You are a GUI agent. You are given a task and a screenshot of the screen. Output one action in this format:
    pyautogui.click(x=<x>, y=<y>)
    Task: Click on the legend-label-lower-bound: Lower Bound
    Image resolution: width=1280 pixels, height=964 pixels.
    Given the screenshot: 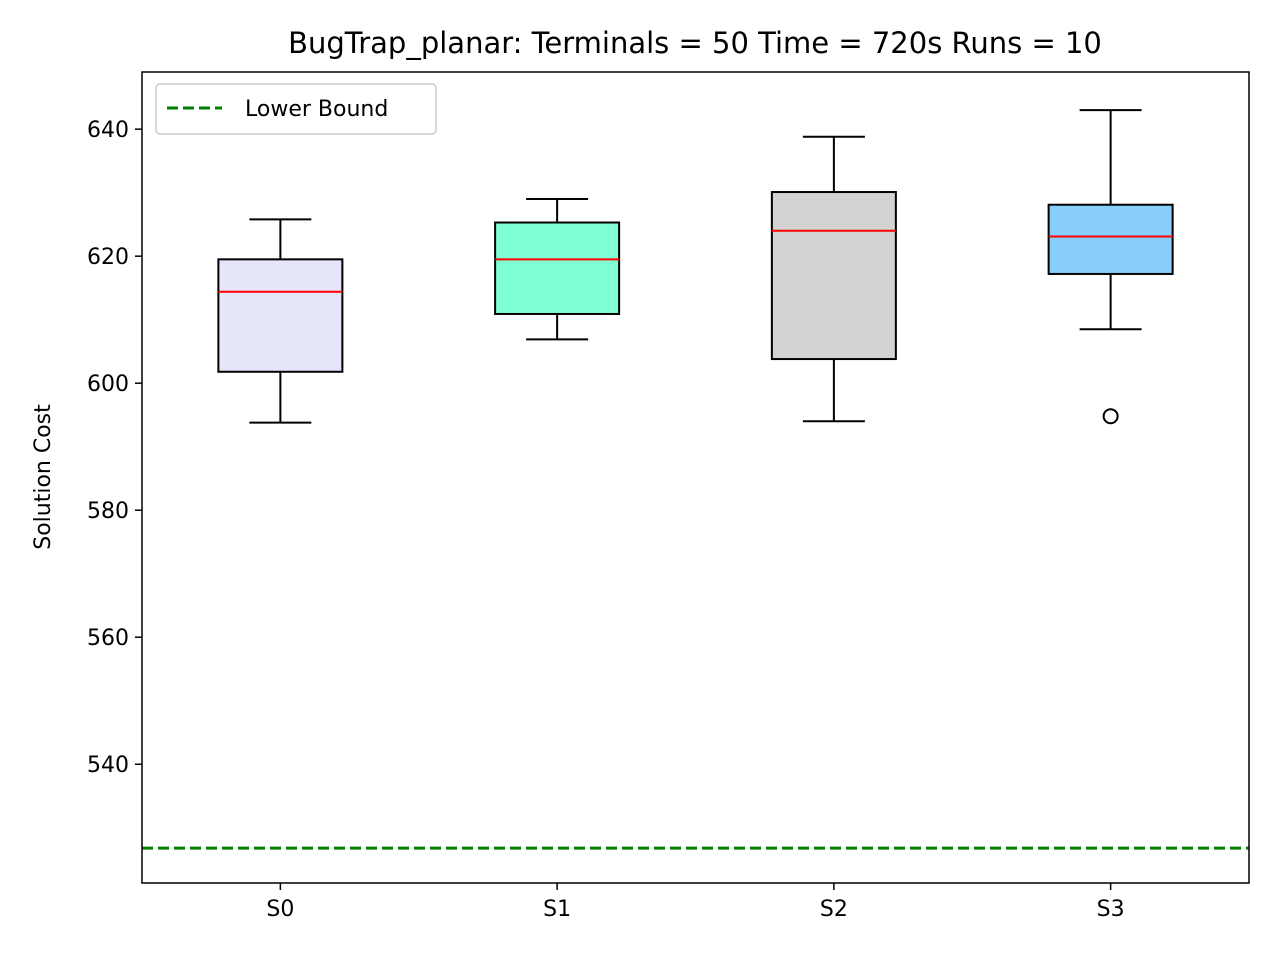 What is the action you would take?
    pyautogui.click(x=316, y=109)
    